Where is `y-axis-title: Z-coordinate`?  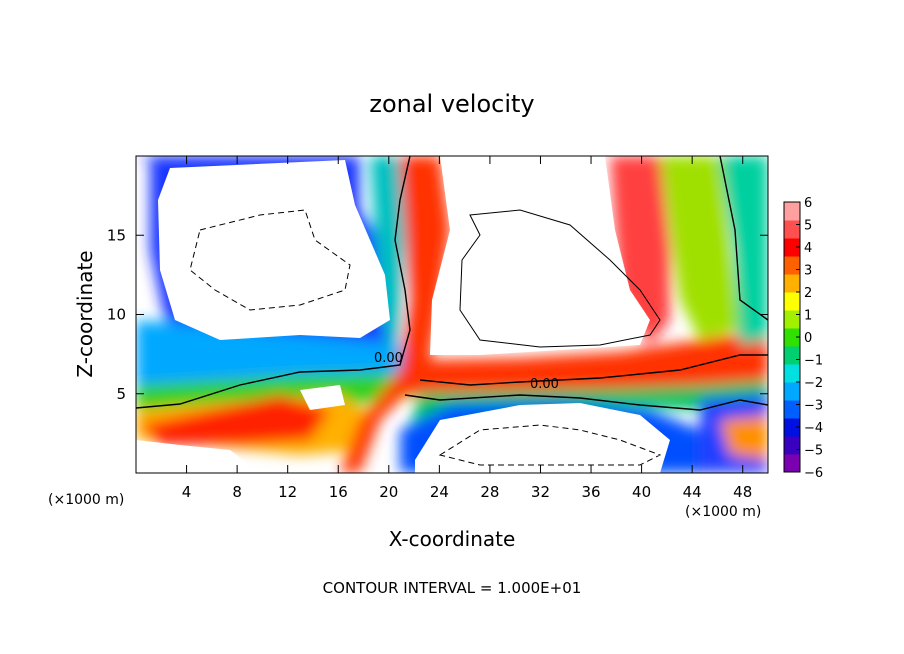
y-axis-title: Z-coordinate is located at coordinates (85, 313).